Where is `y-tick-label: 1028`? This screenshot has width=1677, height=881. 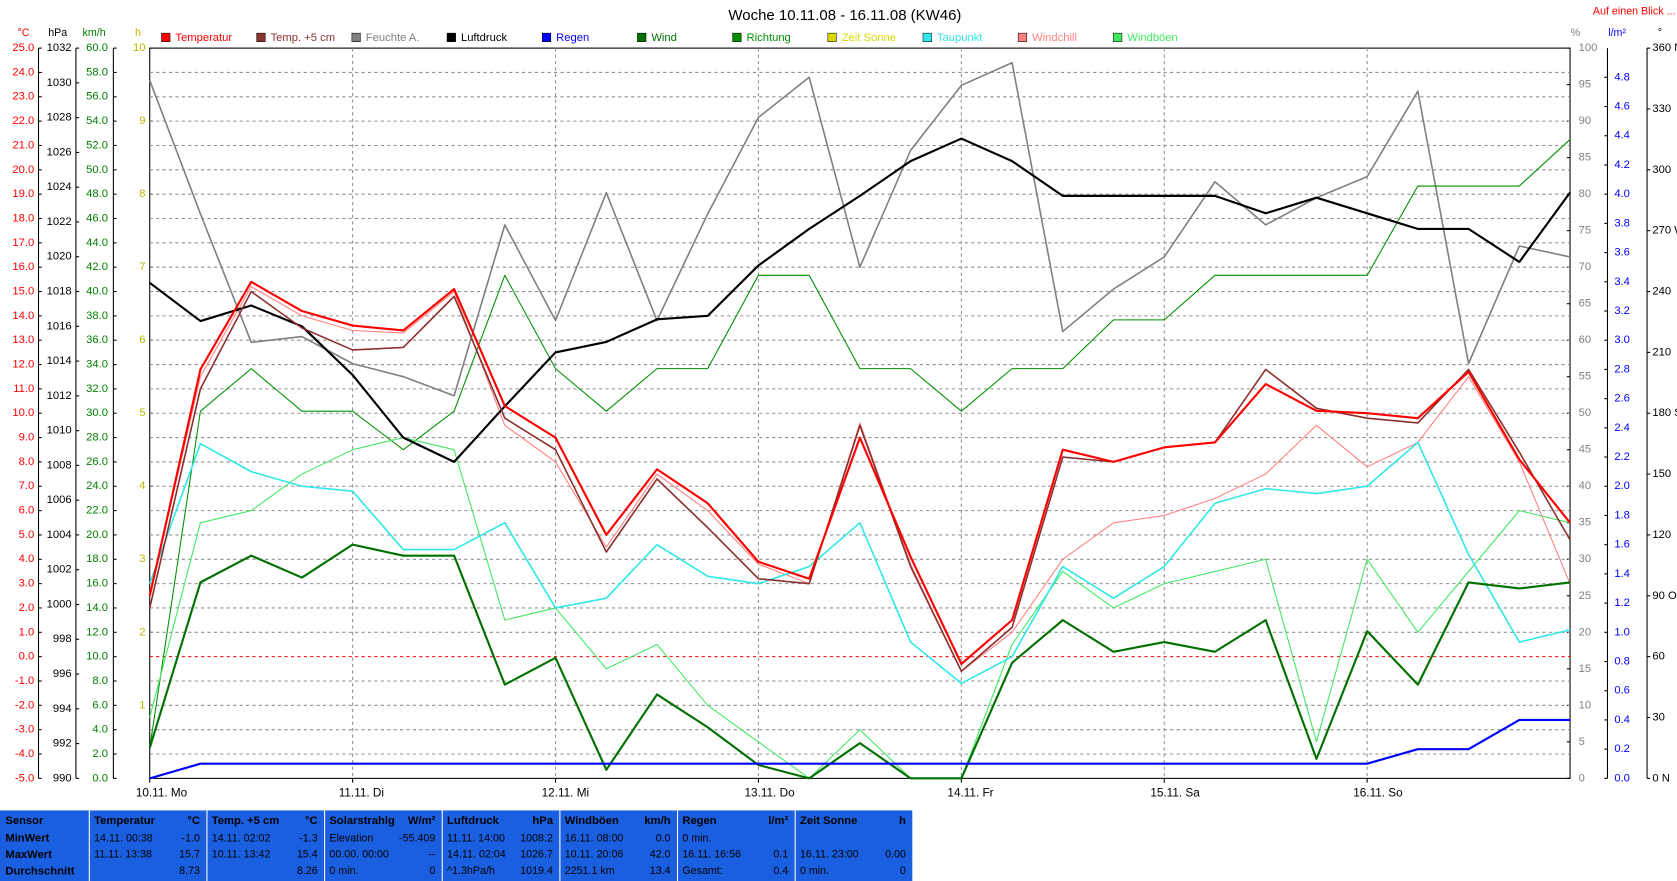
y-tick-label: 1028 is located at coordinates (59, 118).